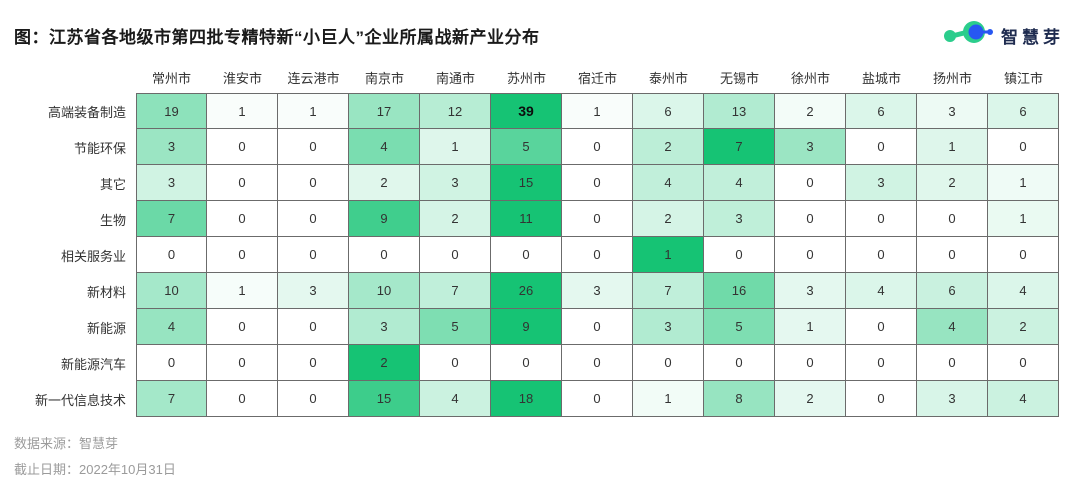 This screenshot has width=1080, height=481. What do you see at coordinates (95, 469) in the screenshot?
I see `cutoff-date: 截止日期：2022年10月31日` at bounding box center [95, 469].